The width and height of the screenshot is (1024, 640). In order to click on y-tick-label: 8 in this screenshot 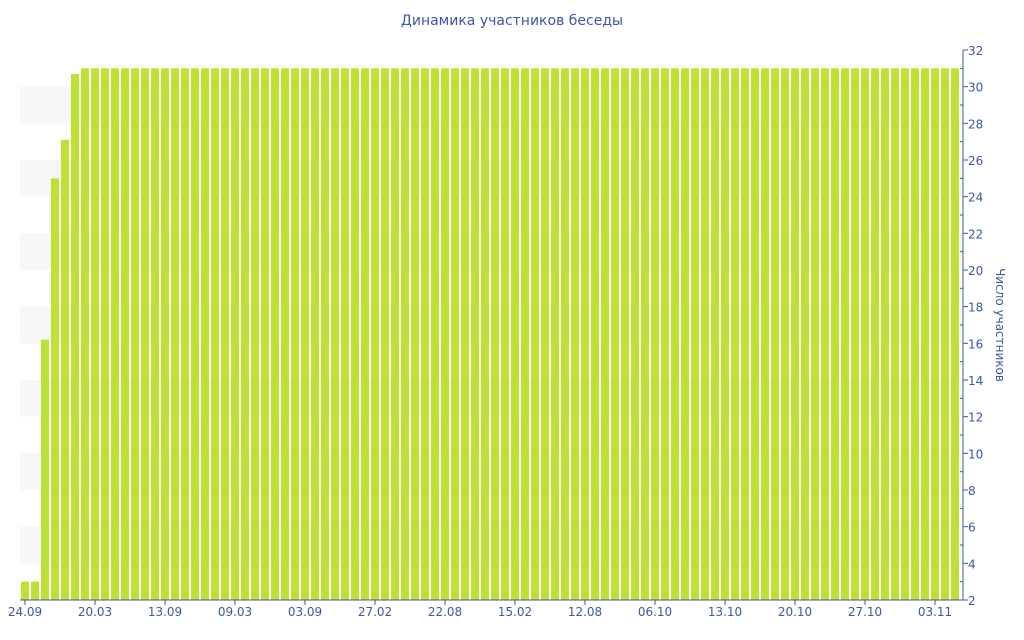, I will do `click(972, 491)`.